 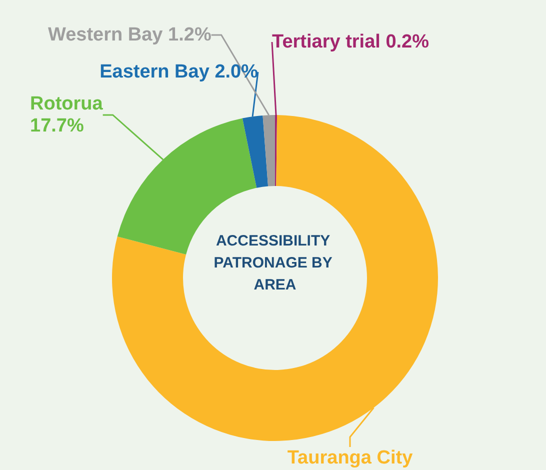 What do you see at coordinates (130, 35) in the screenshot?
I see `slice-label: Western Bay 1.2%` at bounding box center [130, 35].